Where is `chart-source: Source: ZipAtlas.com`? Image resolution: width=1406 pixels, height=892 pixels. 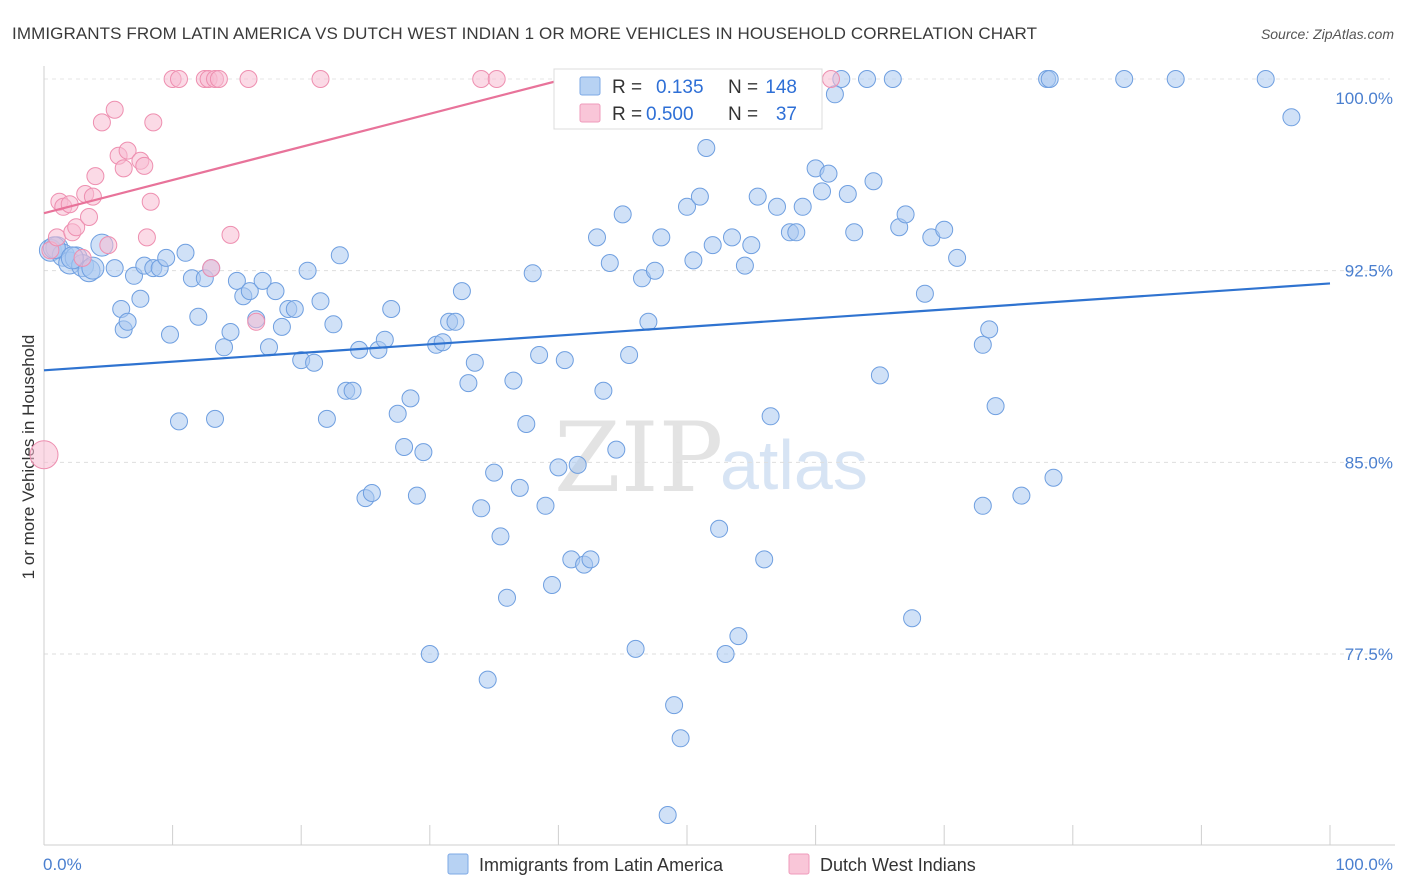
chart-source: Source: ZipAtlas.com is located at coordinates (1327, 34).